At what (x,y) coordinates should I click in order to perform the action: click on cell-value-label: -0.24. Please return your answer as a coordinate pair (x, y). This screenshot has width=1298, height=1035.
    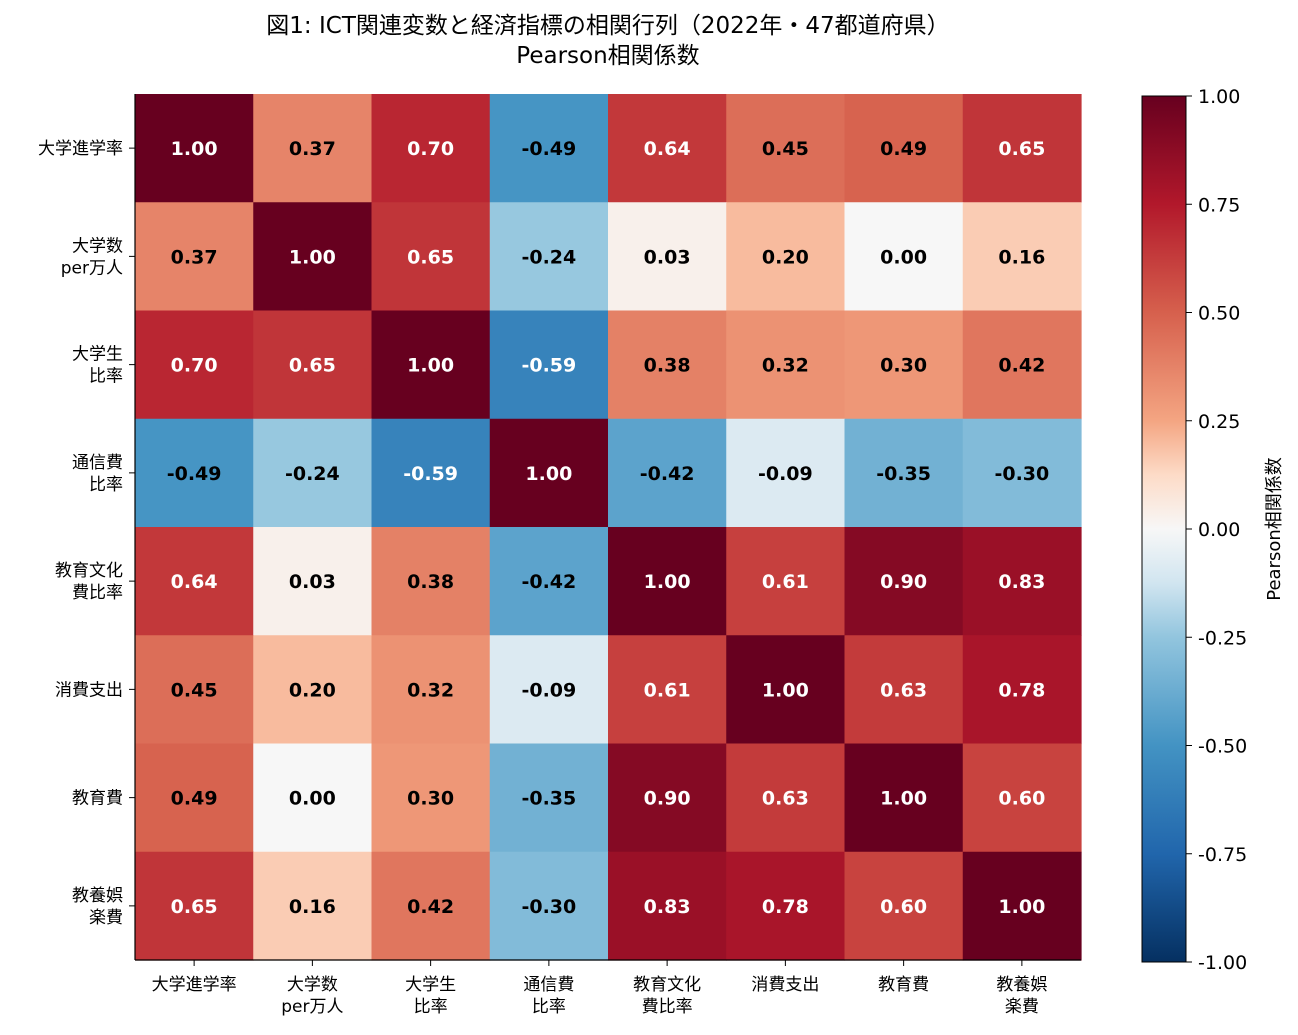
    Looking at the image, I should click on (312, 474).